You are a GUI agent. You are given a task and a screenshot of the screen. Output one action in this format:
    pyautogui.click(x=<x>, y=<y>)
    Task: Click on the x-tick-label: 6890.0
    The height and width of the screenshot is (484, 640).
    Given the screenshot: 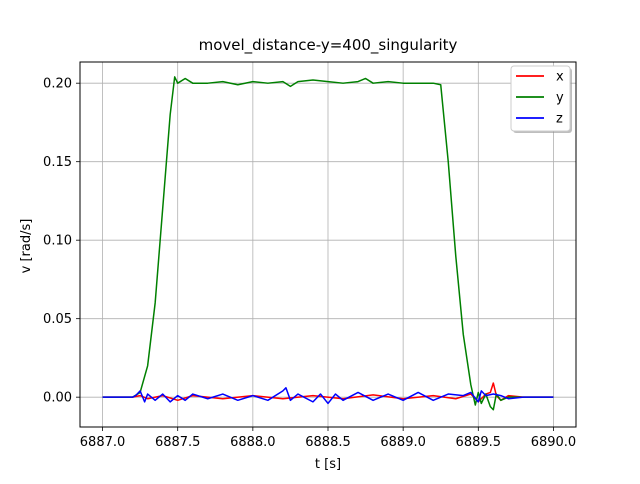 What is the action you would take?
    pyautogui.click(x=554, y=442)
    